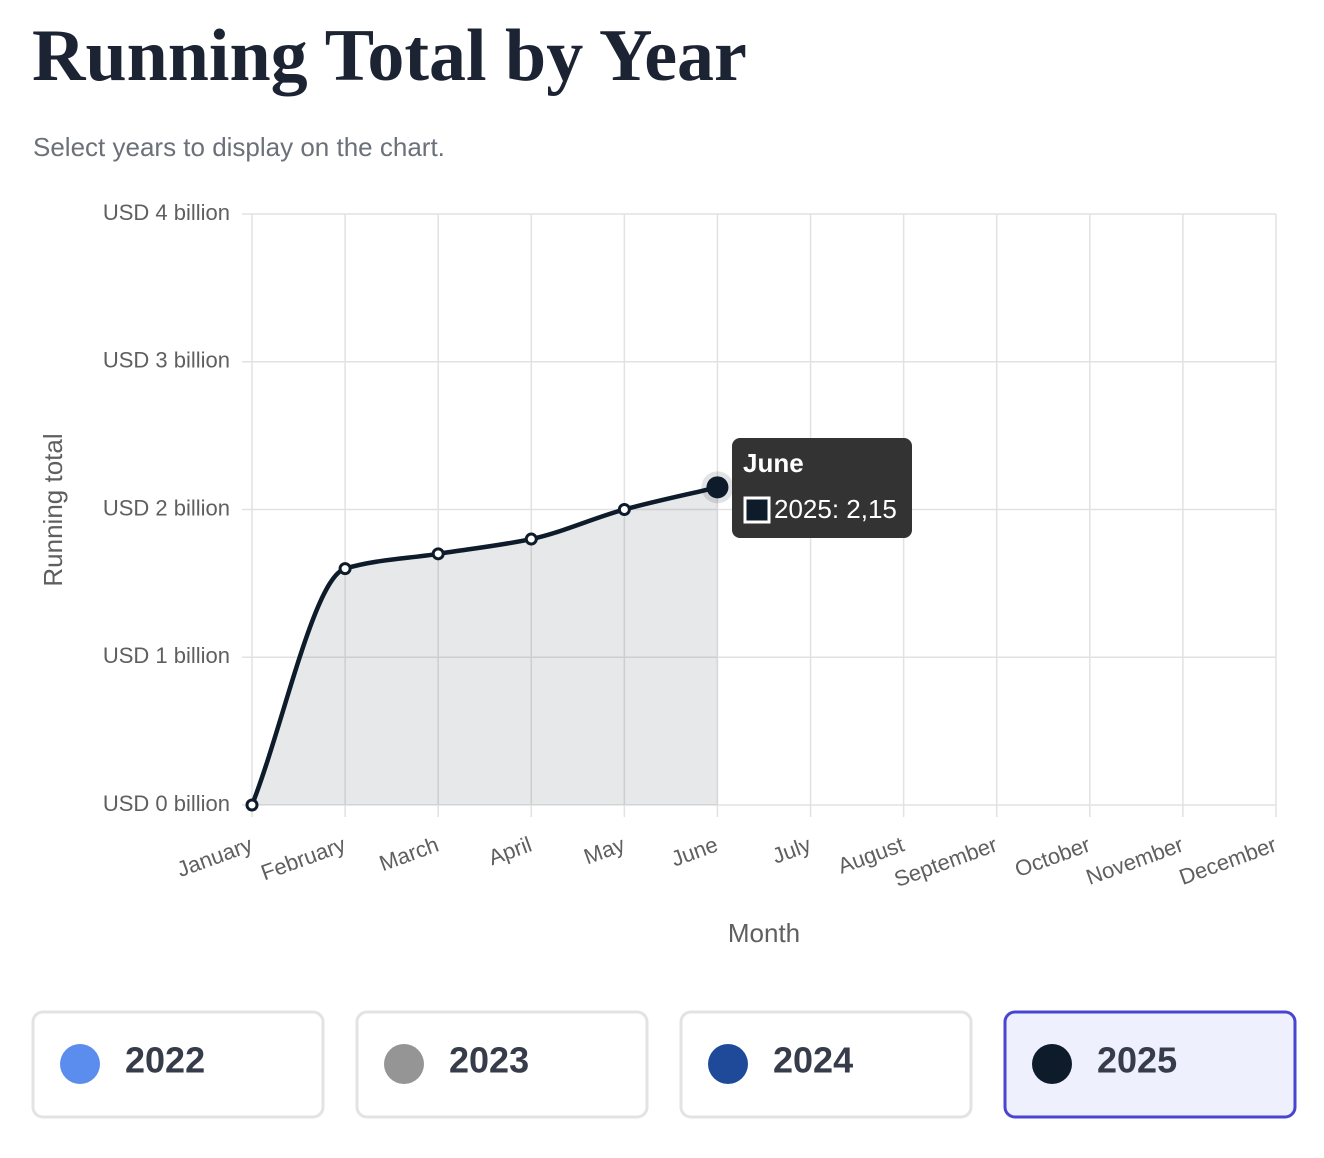 This screenshot has width=1324, height=1158. What do you see at coordinates (694, 852) in the screenshot?
I see `x-tick-label: June` at bounding box center [694, 852].